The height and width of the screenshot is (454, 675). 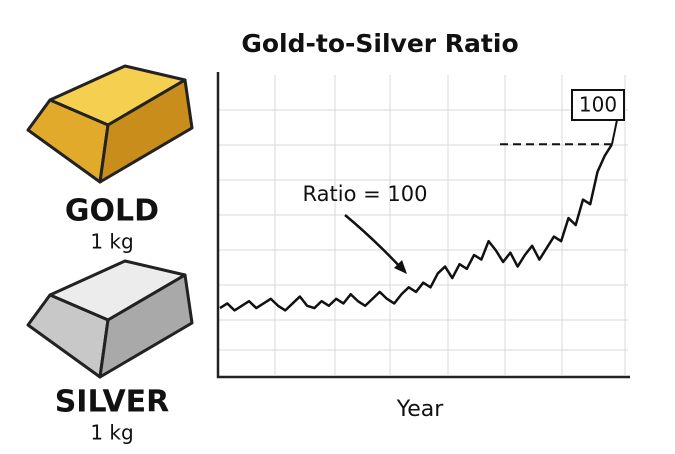 I want to click on end-label: 100, so click(x=598, y=105).